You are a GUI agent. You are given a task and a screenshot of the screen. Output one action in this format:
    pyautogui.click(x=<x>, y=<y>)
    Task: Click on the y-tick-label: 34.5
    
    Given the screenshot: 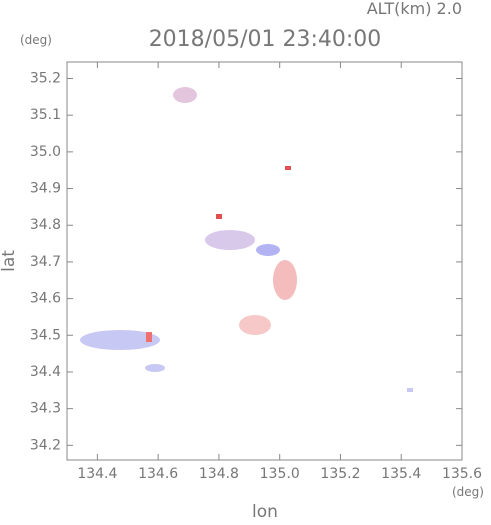 What is the action you would take?
    pyautogui.click(x=45, y=335)
    